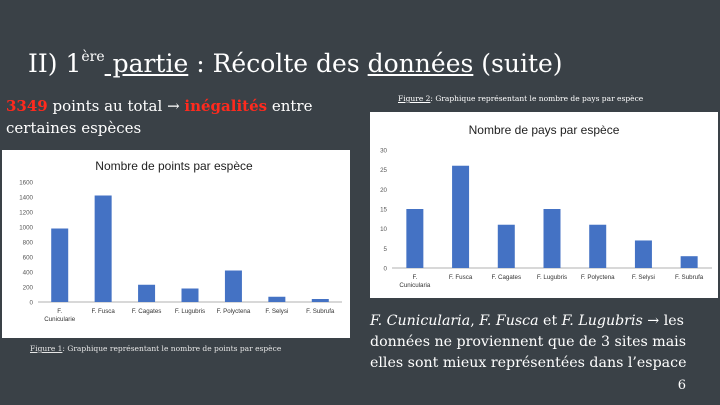 The height and width of the screenshot is (405, 720). Describe the element at coordinates (32, 303) in the screenshot. I see `chart-1-ytick: 0` at that location.